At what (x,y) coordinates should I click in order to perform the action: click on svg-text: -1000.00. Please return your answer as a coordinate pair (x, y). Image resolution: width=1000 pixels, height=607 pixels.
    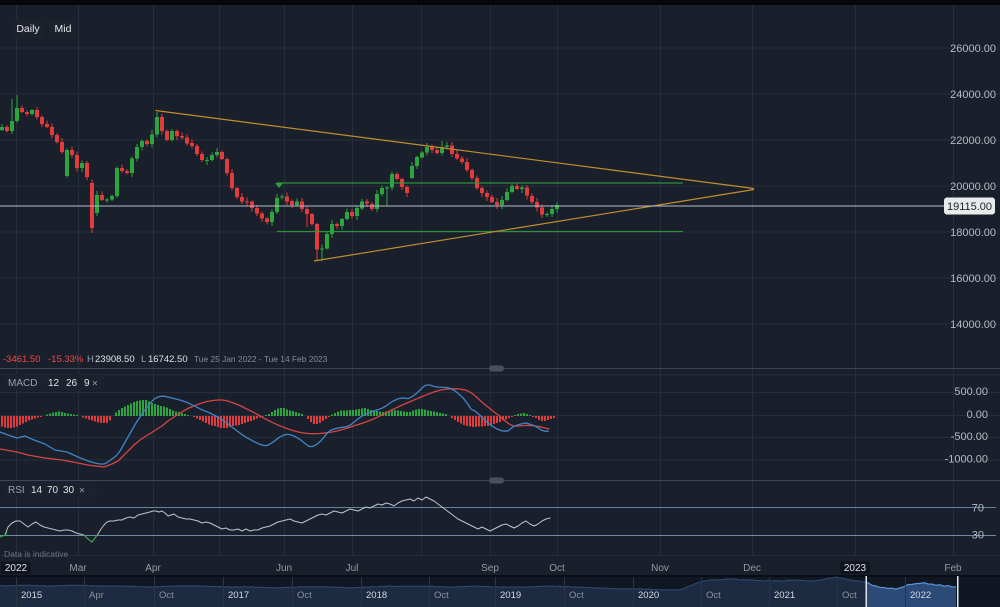
    Looking at the image, I should click on (966, 460).